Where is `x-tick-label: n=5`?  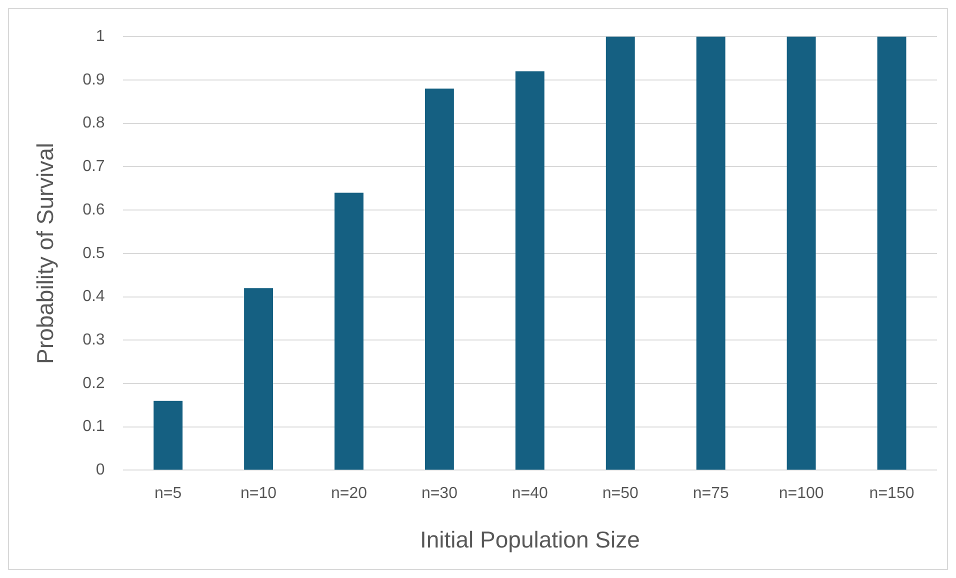
x-tick-label: n=5 is located at coordinates (168, 493).